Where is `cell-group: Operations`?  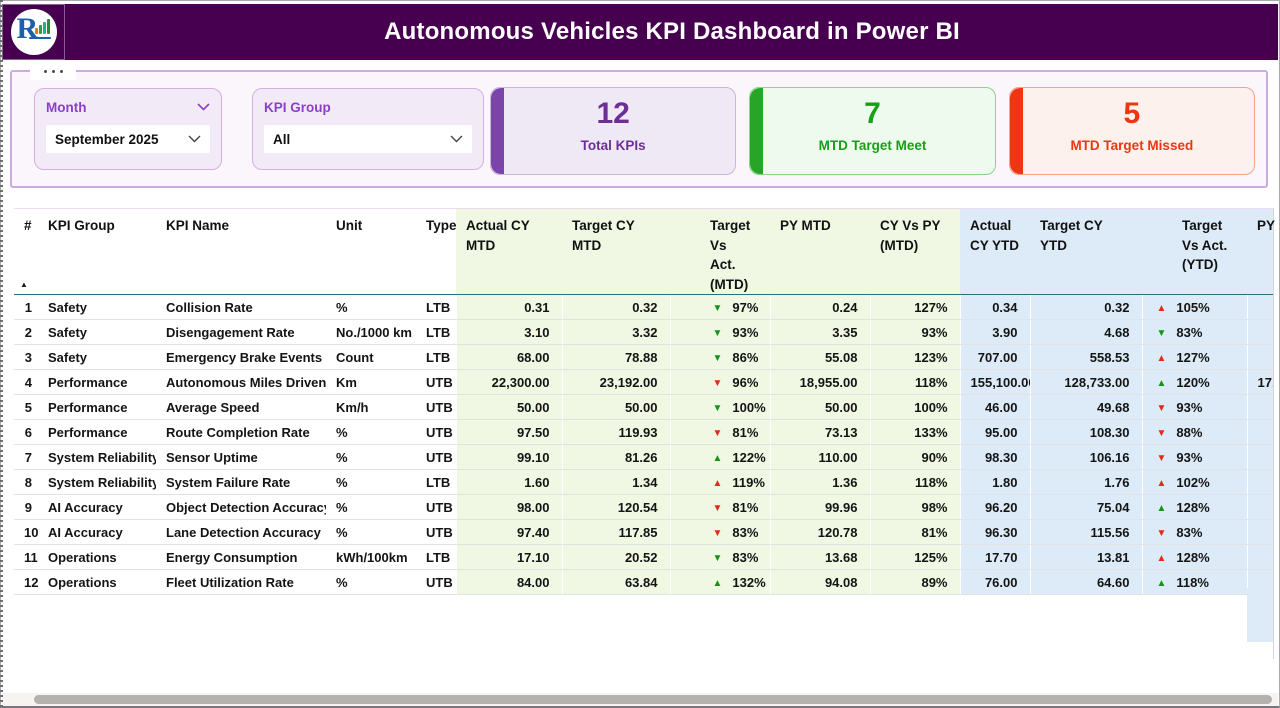 cell-group: Operations is located at coordinates (97, 582).